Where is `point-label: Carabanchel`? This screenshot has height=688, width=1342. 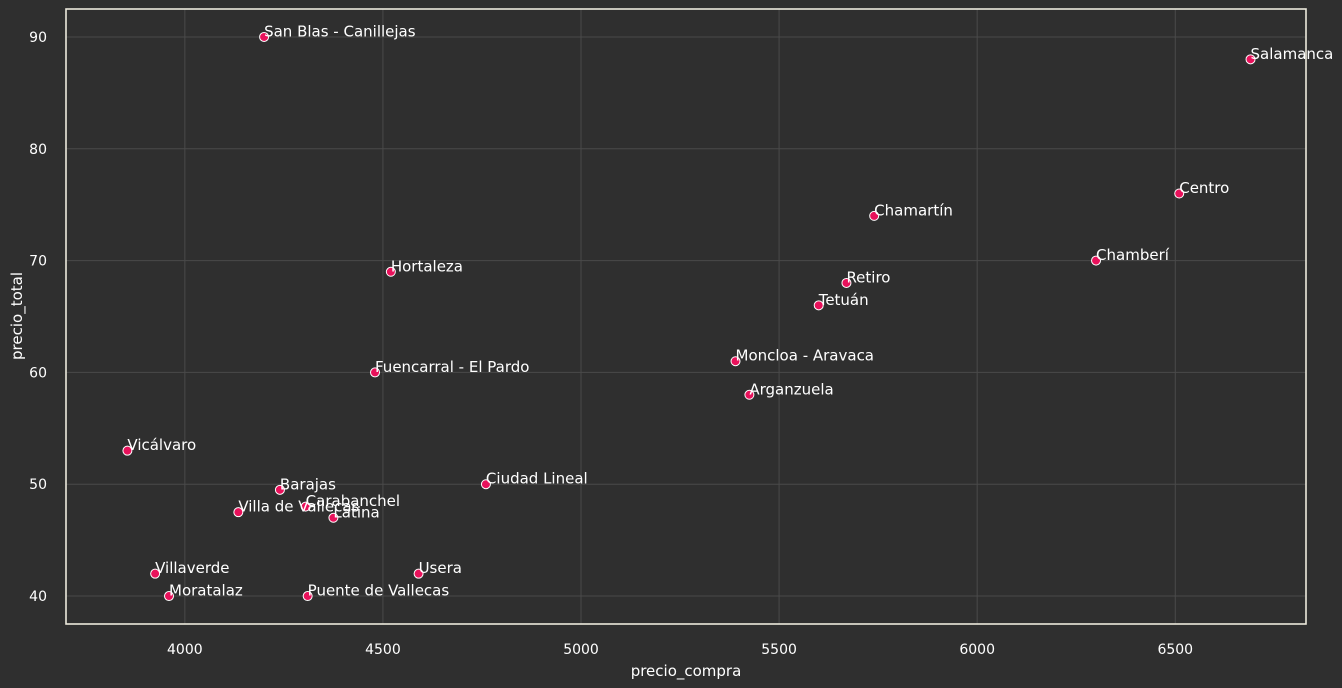 point-label: Carabanchel is located at coordinates (353, 501).